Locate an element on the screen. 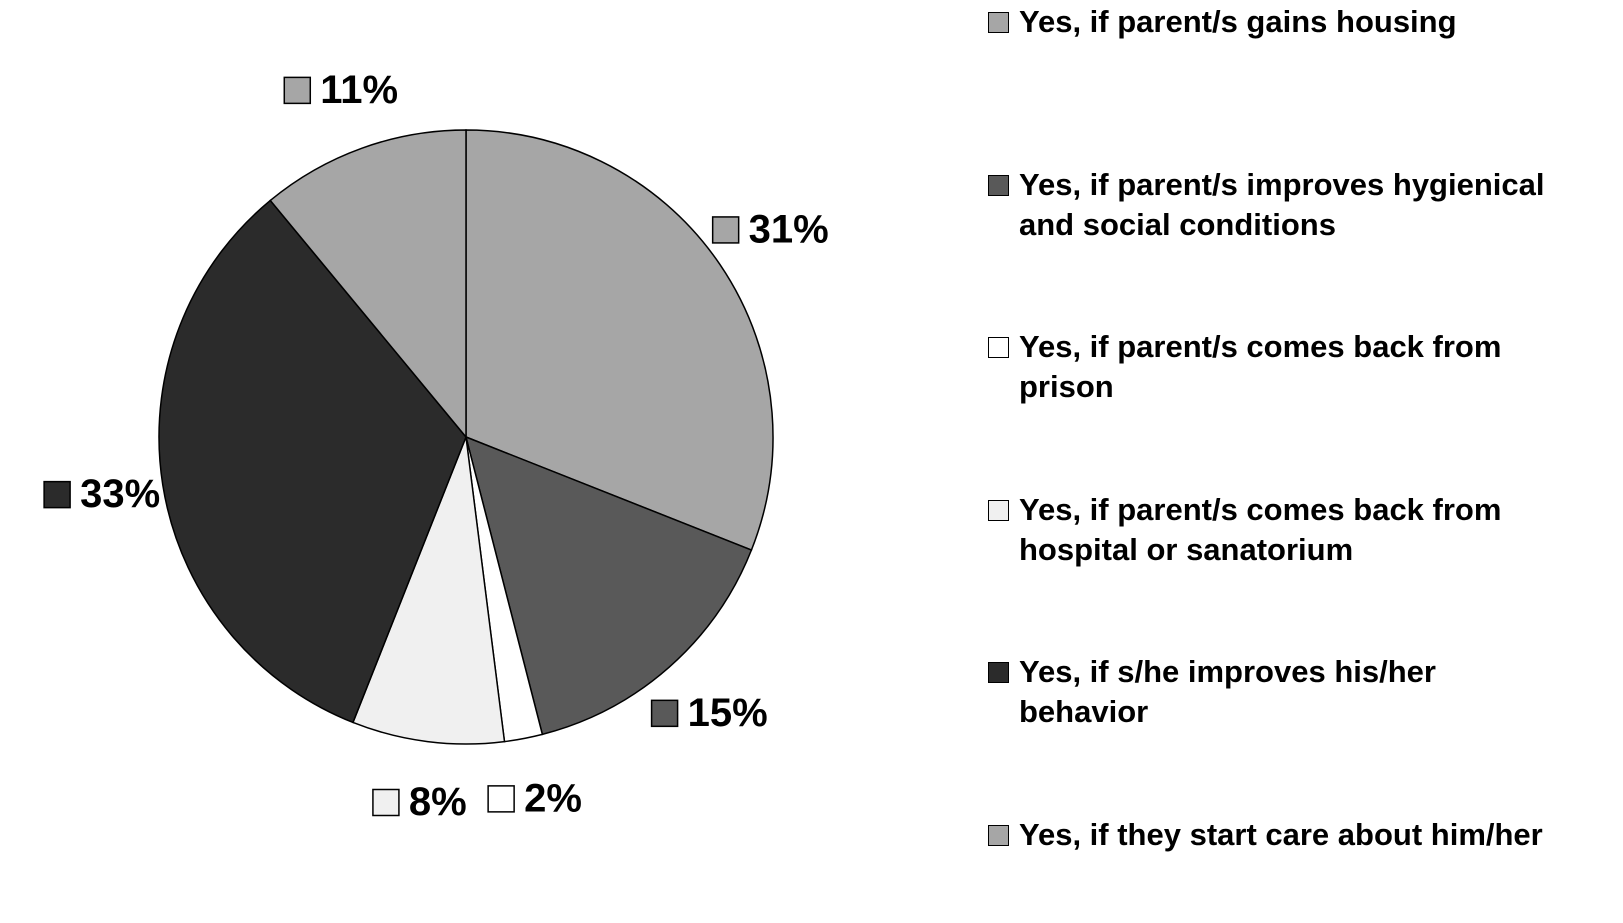 This screenshot has width=1623, height=923. legend-label: Yes, if parent/s comes back from prison is located at coordinates (1260, 366).